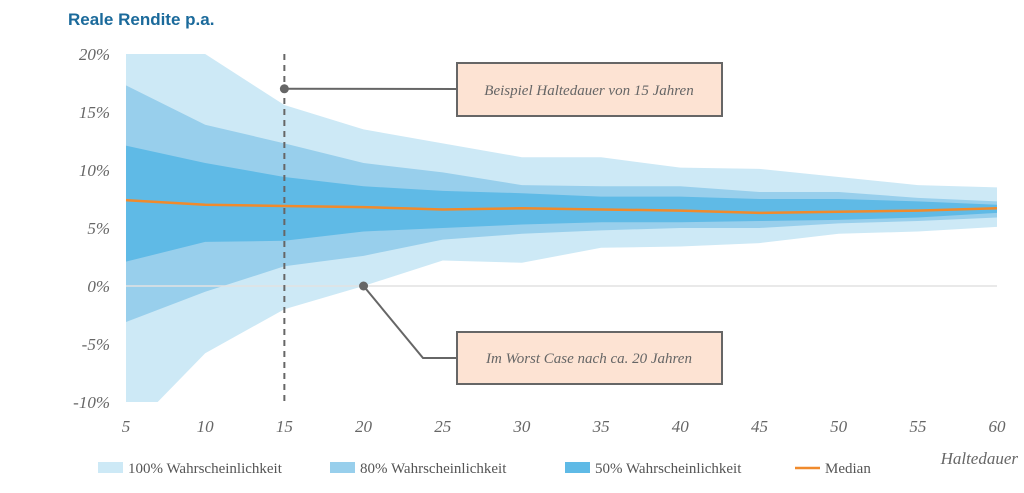 This screenshot has width=1024, height=493. Describe the element at coordinates (206, 426) in the screenshot. I see `x-tick-label: 10` at that location.